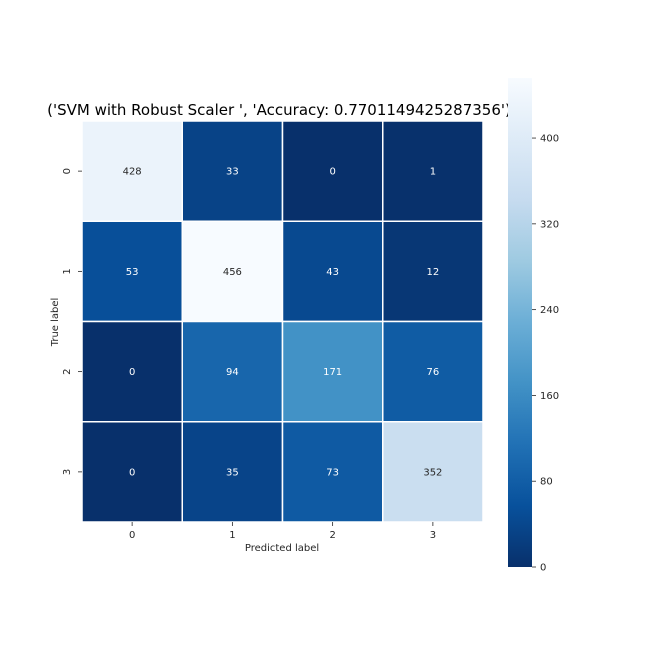 The width and height of the screenshot is (648, 653). What do you see at coordinates (549, 396) in the screenshot?
I see `colorbar-tick-label: 160` at bounding box center [549, 396].